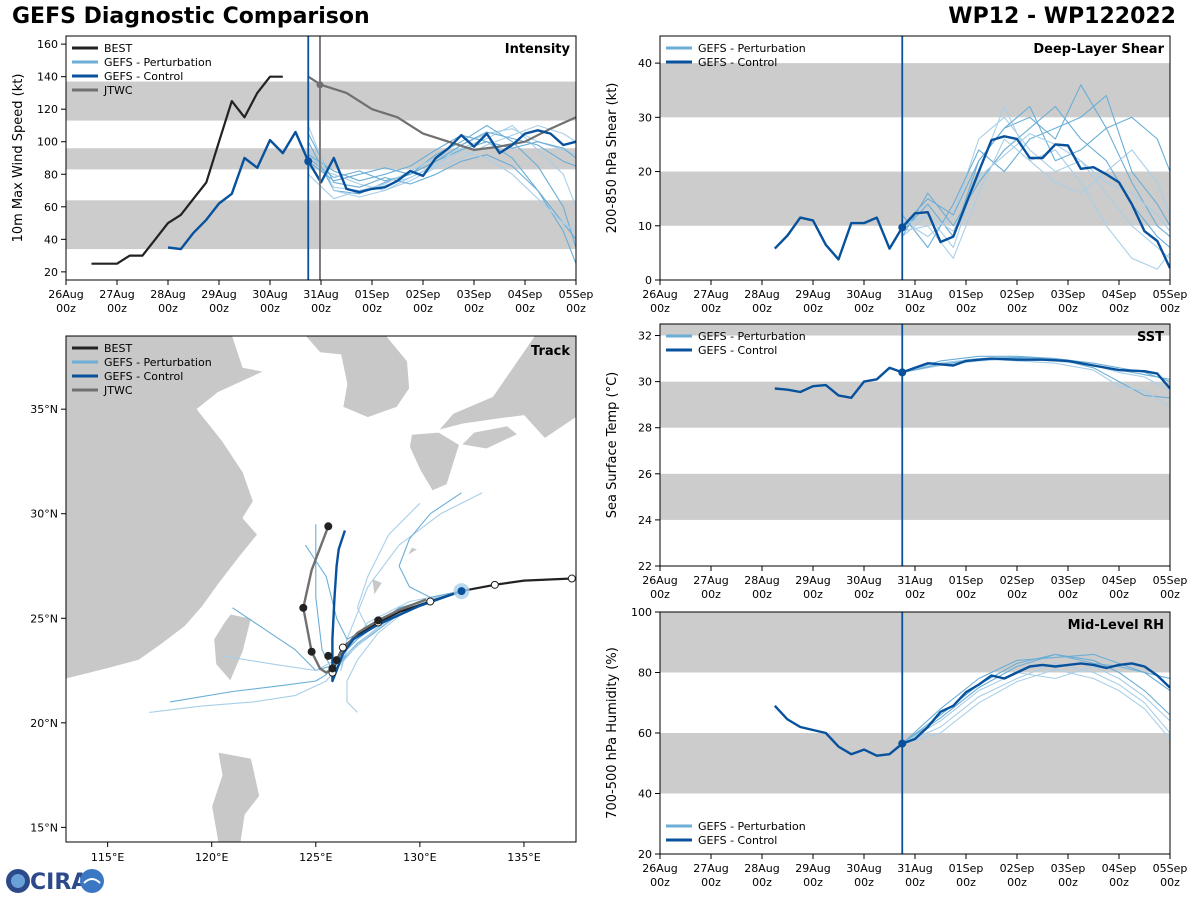 Image resolution: width=1200 pixels, height=900 pixels. I want to click on shear-y-tick-label: 10, so click(645, 226).